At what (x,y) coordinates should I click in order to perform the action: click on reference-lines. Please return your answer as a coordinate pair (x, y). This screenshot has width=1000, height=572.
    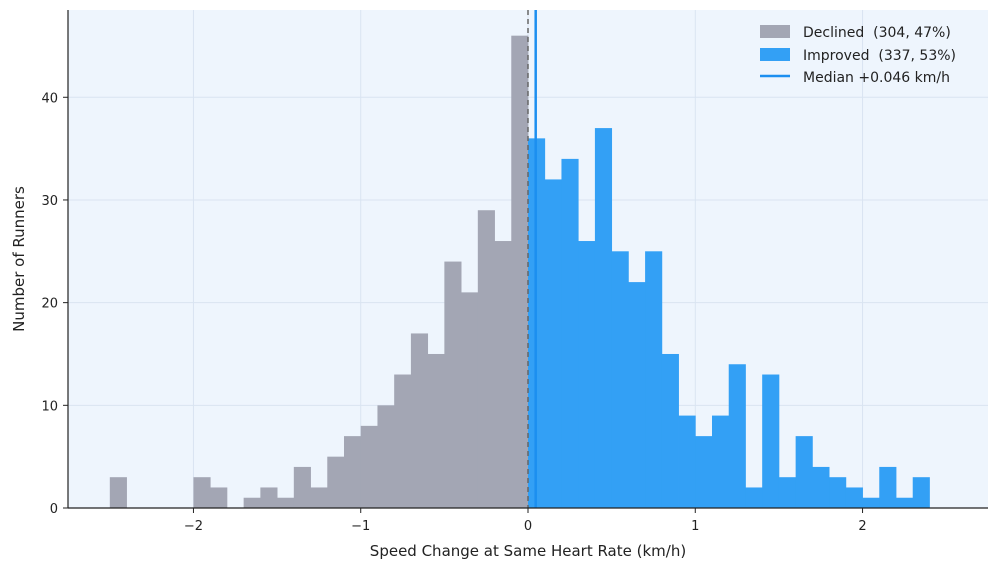
    Looking at the image, I should click on (532, 259).